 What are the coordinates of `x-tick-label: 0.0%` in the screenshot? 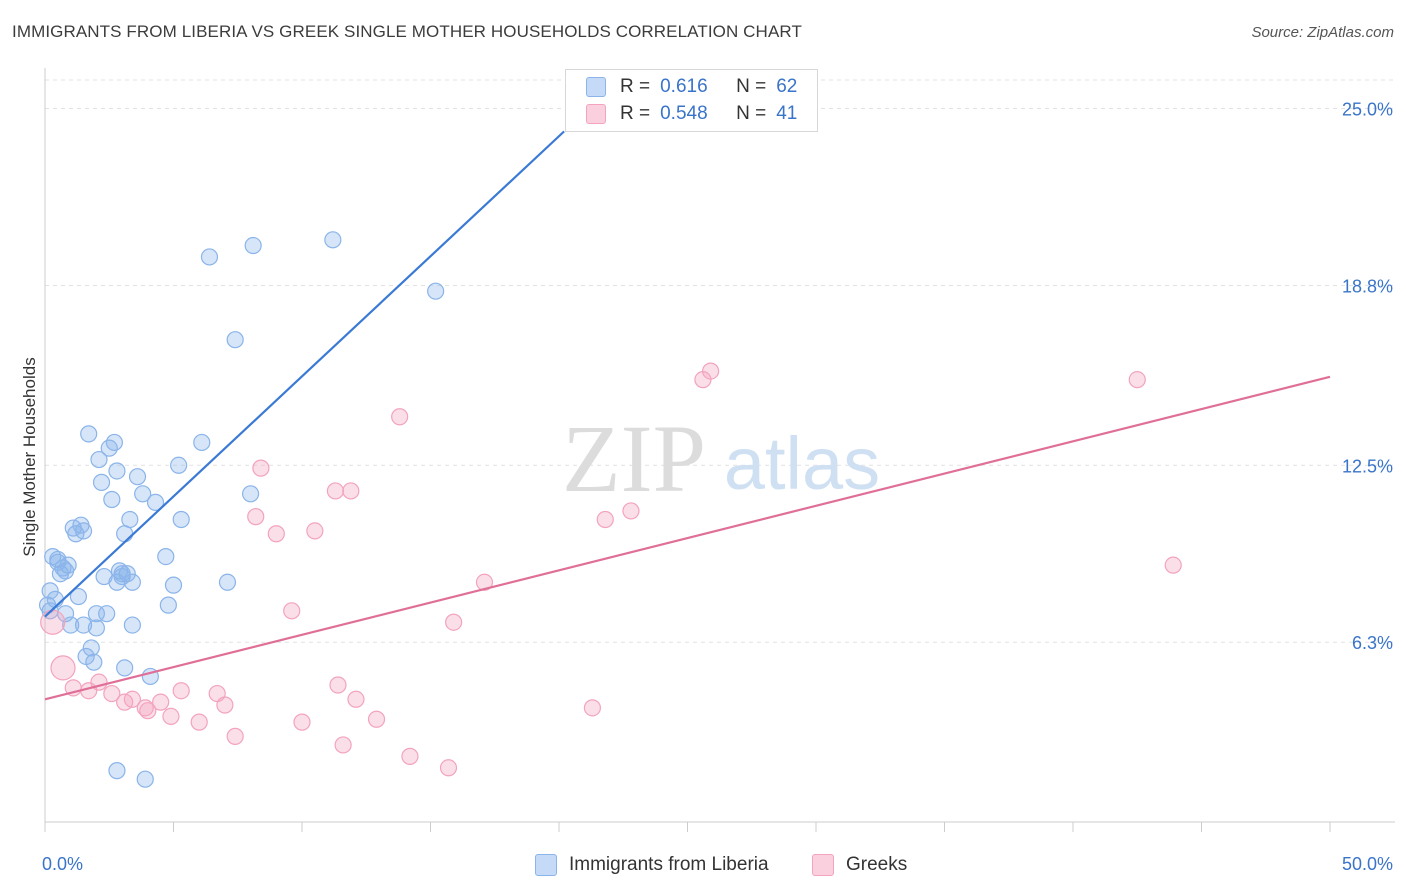 It's located at (62, 864).